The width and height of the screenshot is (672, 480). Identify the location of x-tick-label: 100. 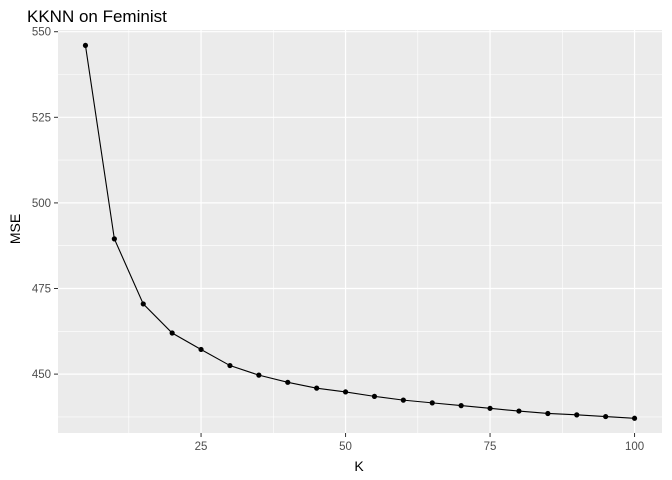
(634, 447).